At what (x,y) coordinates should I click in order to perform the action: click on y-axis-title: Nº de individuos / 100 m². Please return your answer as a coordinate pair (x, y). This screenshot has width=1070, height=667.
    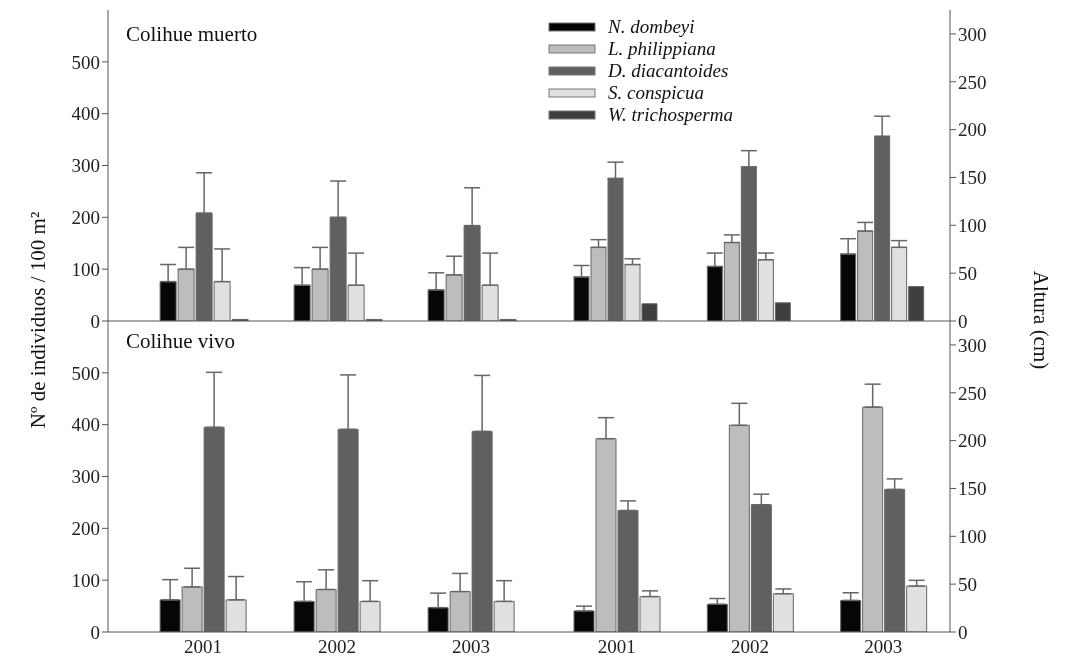
    Looking at the image, I should click on (38, 320).